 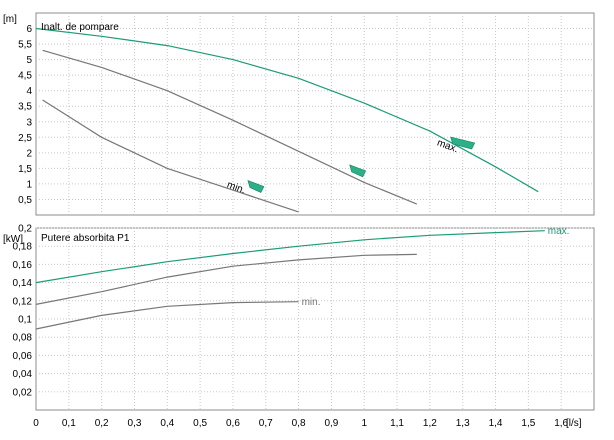 What do you see at coordinates (85, 238) in the screenshot?
I see `power-chart-title: Putere absorbita P1` at bounding box center [85, 238].